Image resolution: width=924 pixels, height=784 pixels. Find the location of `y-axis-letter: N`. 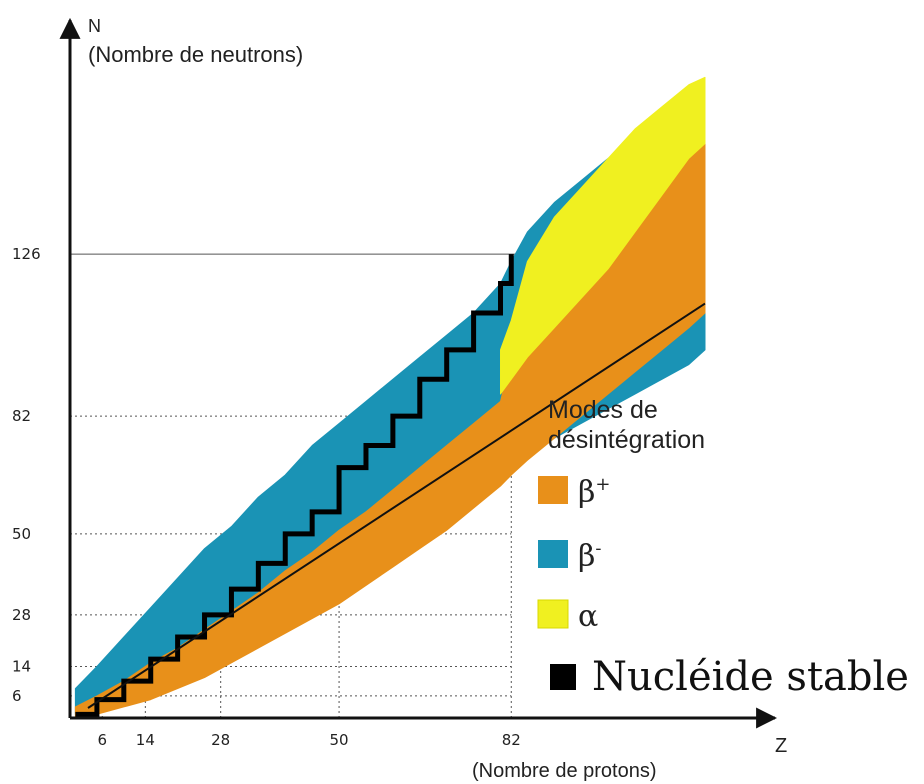

y-axis-letter: N is located at coordinates (94, 26).